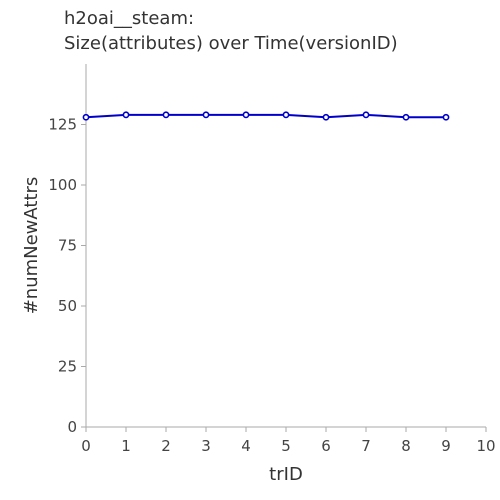 The width and height of the screenshot is (500, 500). Describe the element at coordinates (126, 446) in the screenshot. I see `x-tick-label: 1` at that location.